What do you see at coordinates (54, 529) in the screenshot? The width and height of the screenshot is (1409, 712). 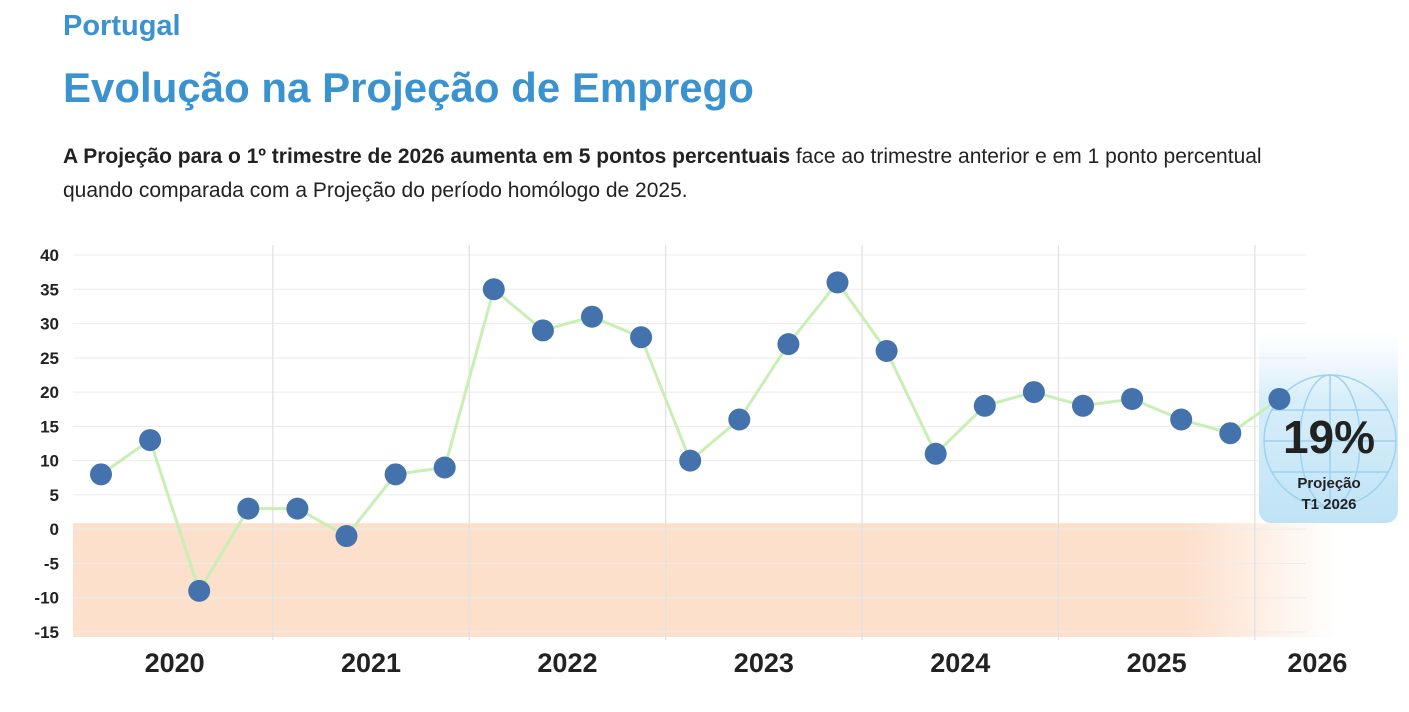 I see `y-tick-label: 0` at bounding box center [54, 529].